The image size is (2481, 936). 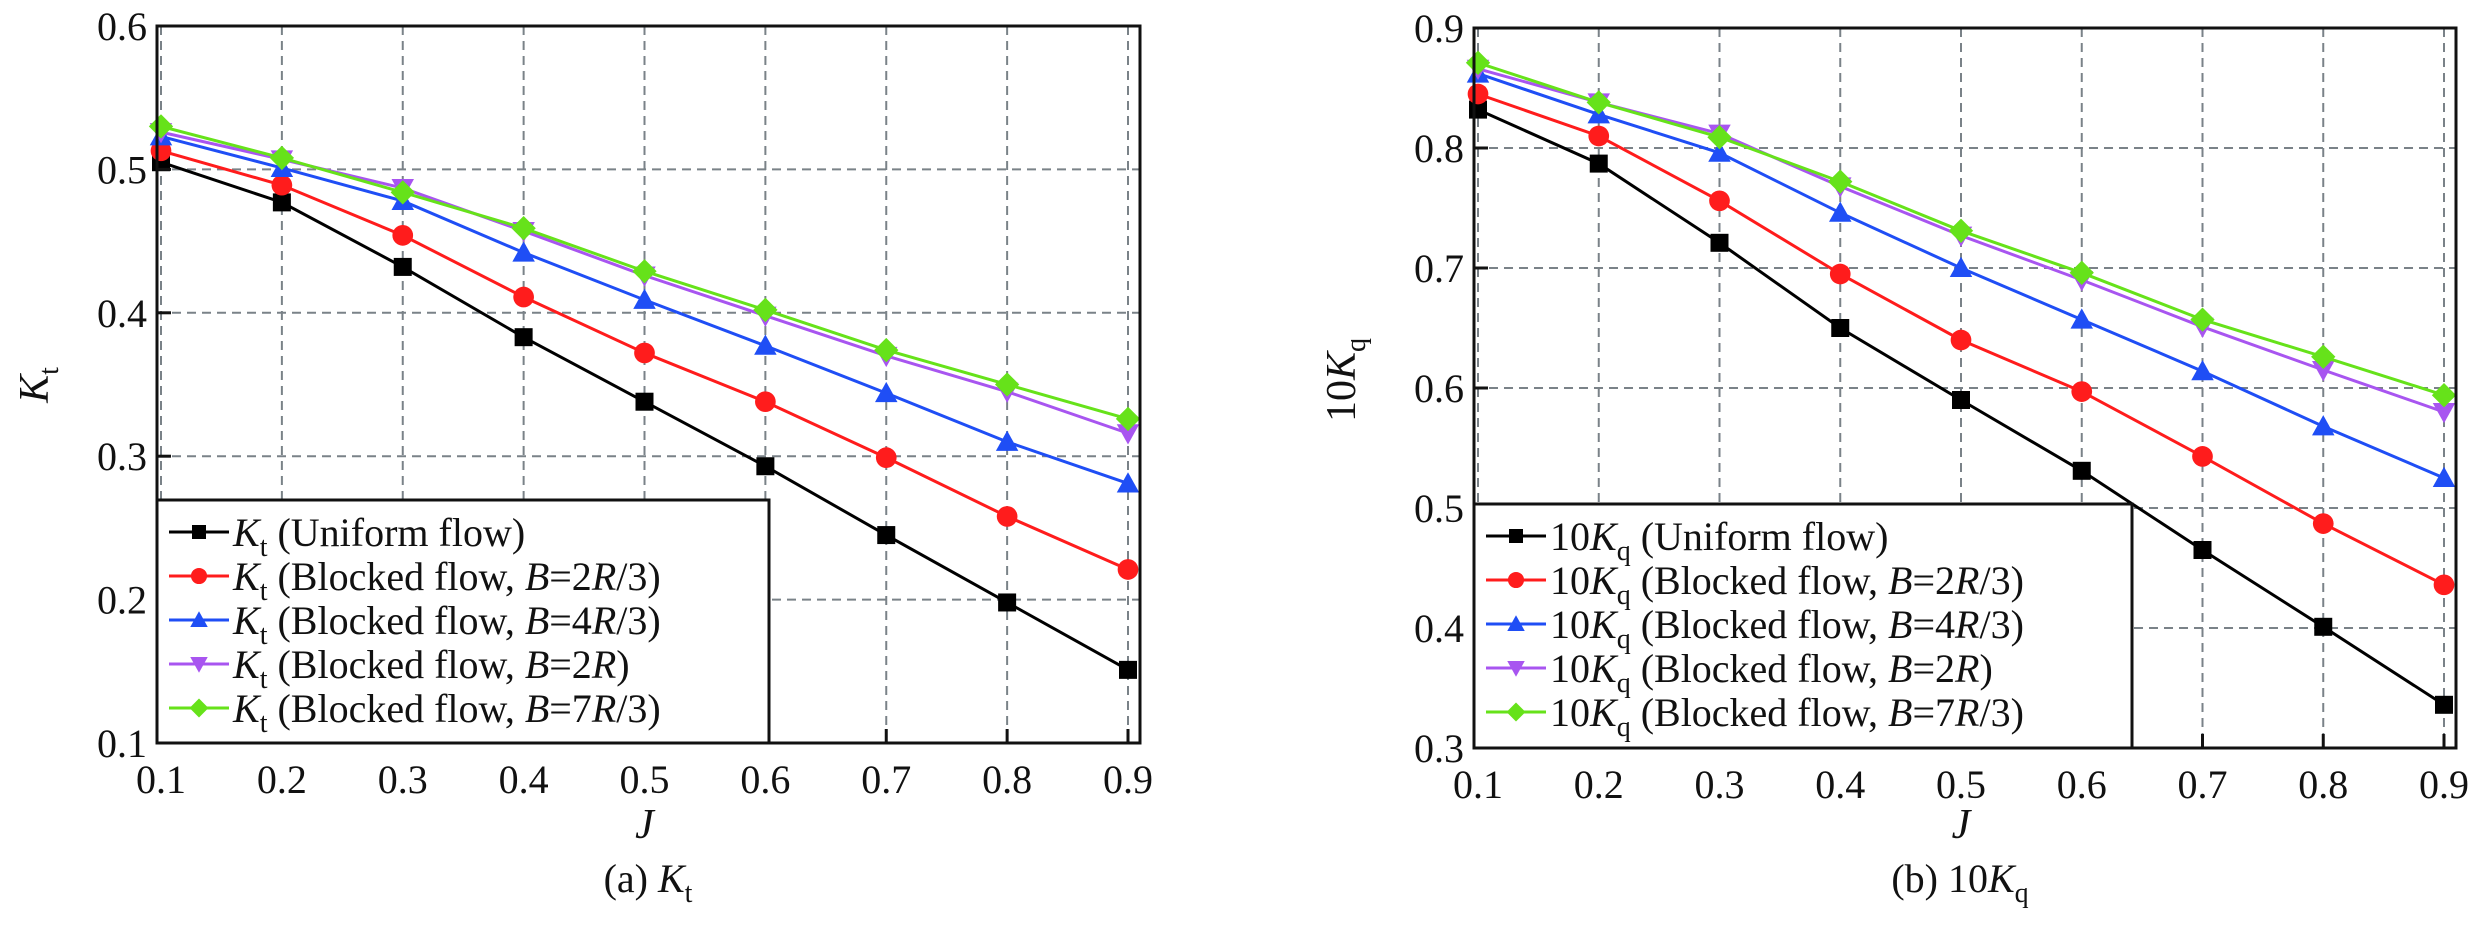 What do you see at coordinates (1840, 784) in the screenshot?
I see `x-tick-label: 0.4` at bounding box center [1840, 784].